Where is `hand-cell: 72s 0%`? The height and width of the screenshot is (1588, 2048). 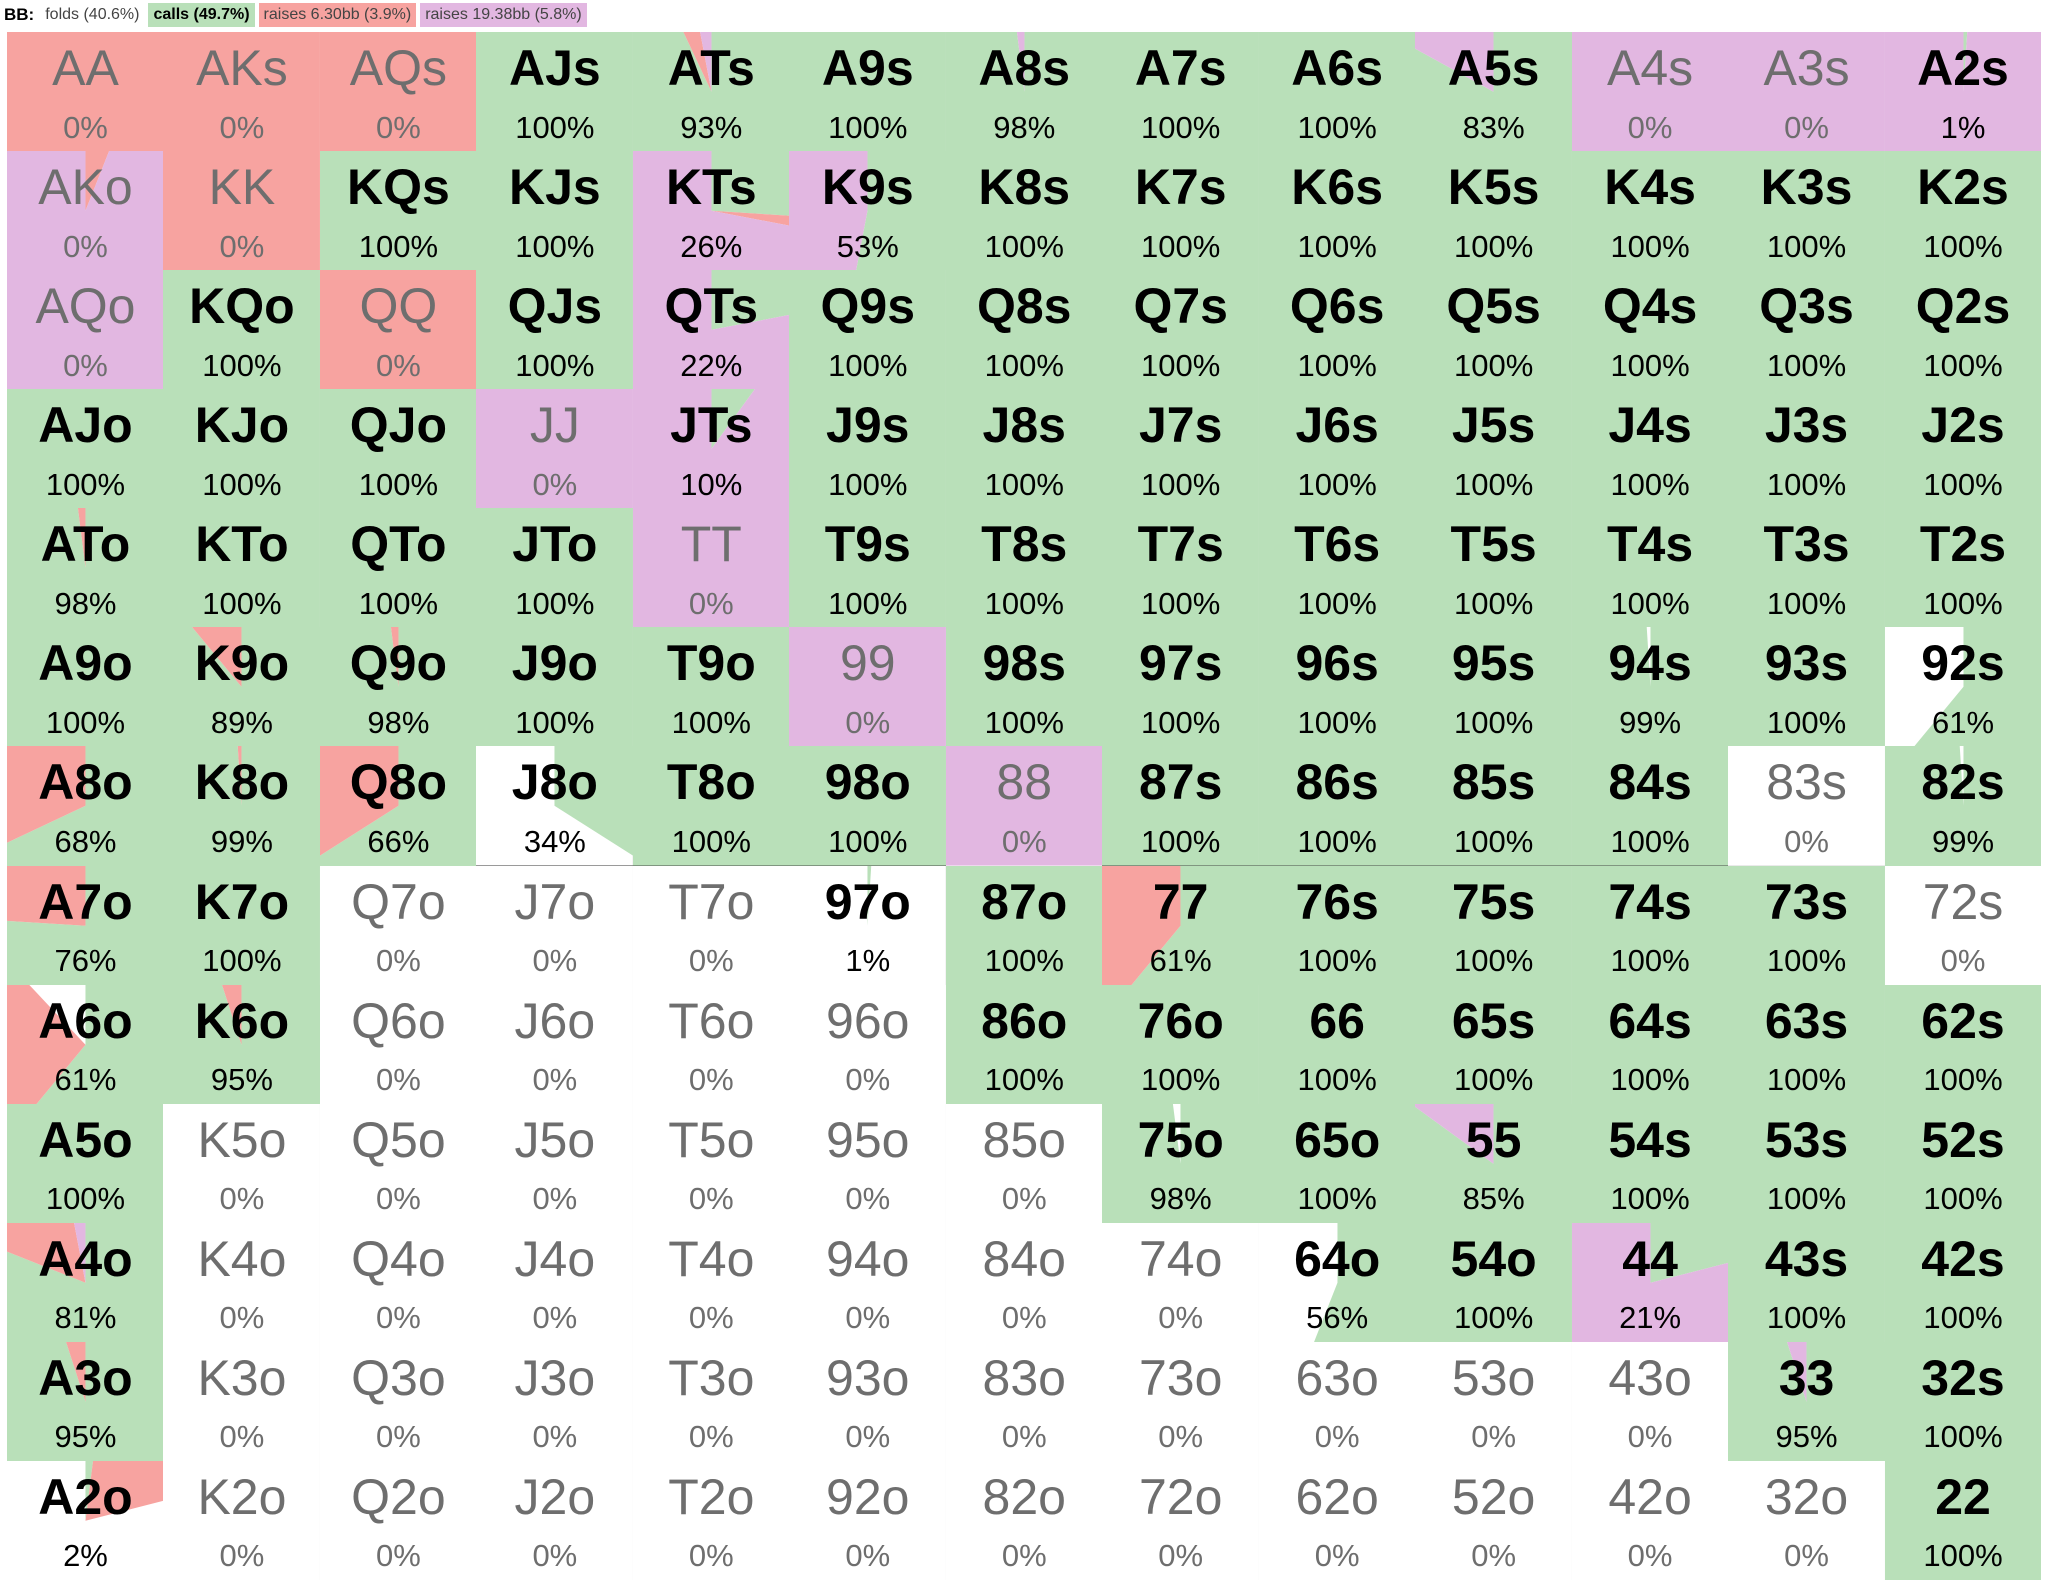
hand-cell: 72s 0% is located at coordinates (1963, 925).